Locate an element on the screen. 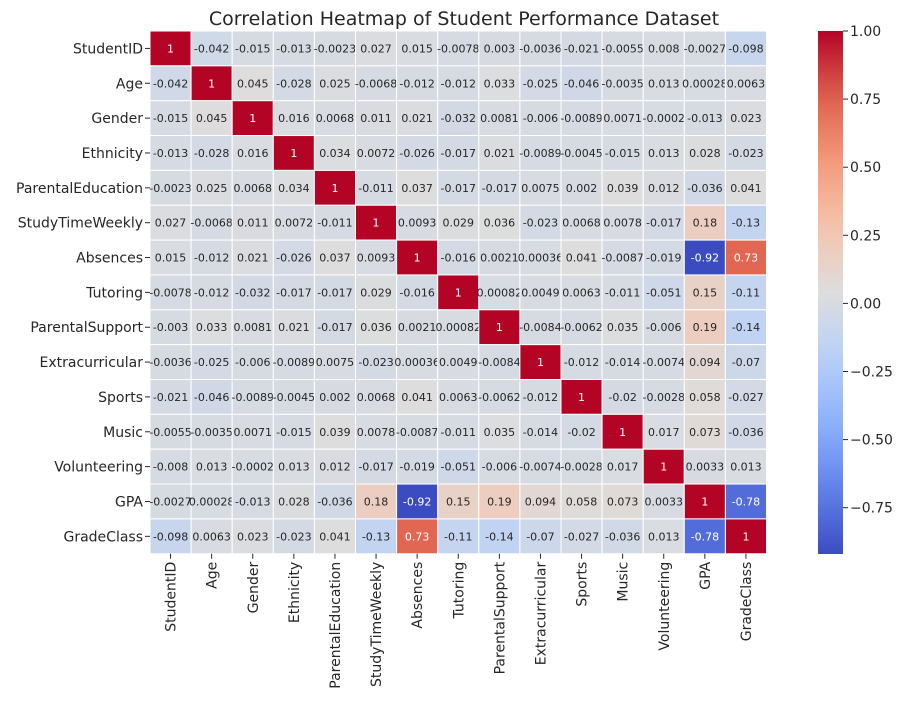  cell-value-label: -0.78 is located at coordinates (746, 501).